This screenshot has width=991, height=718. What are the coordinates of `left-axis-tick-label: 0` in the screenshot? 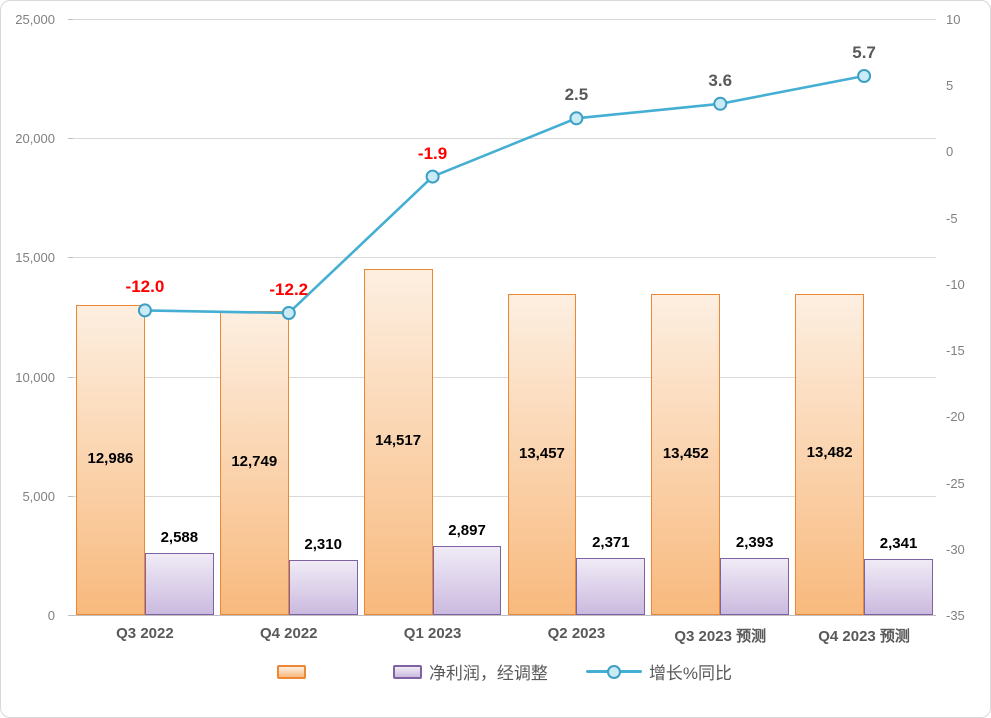 It's located at (51, 615).